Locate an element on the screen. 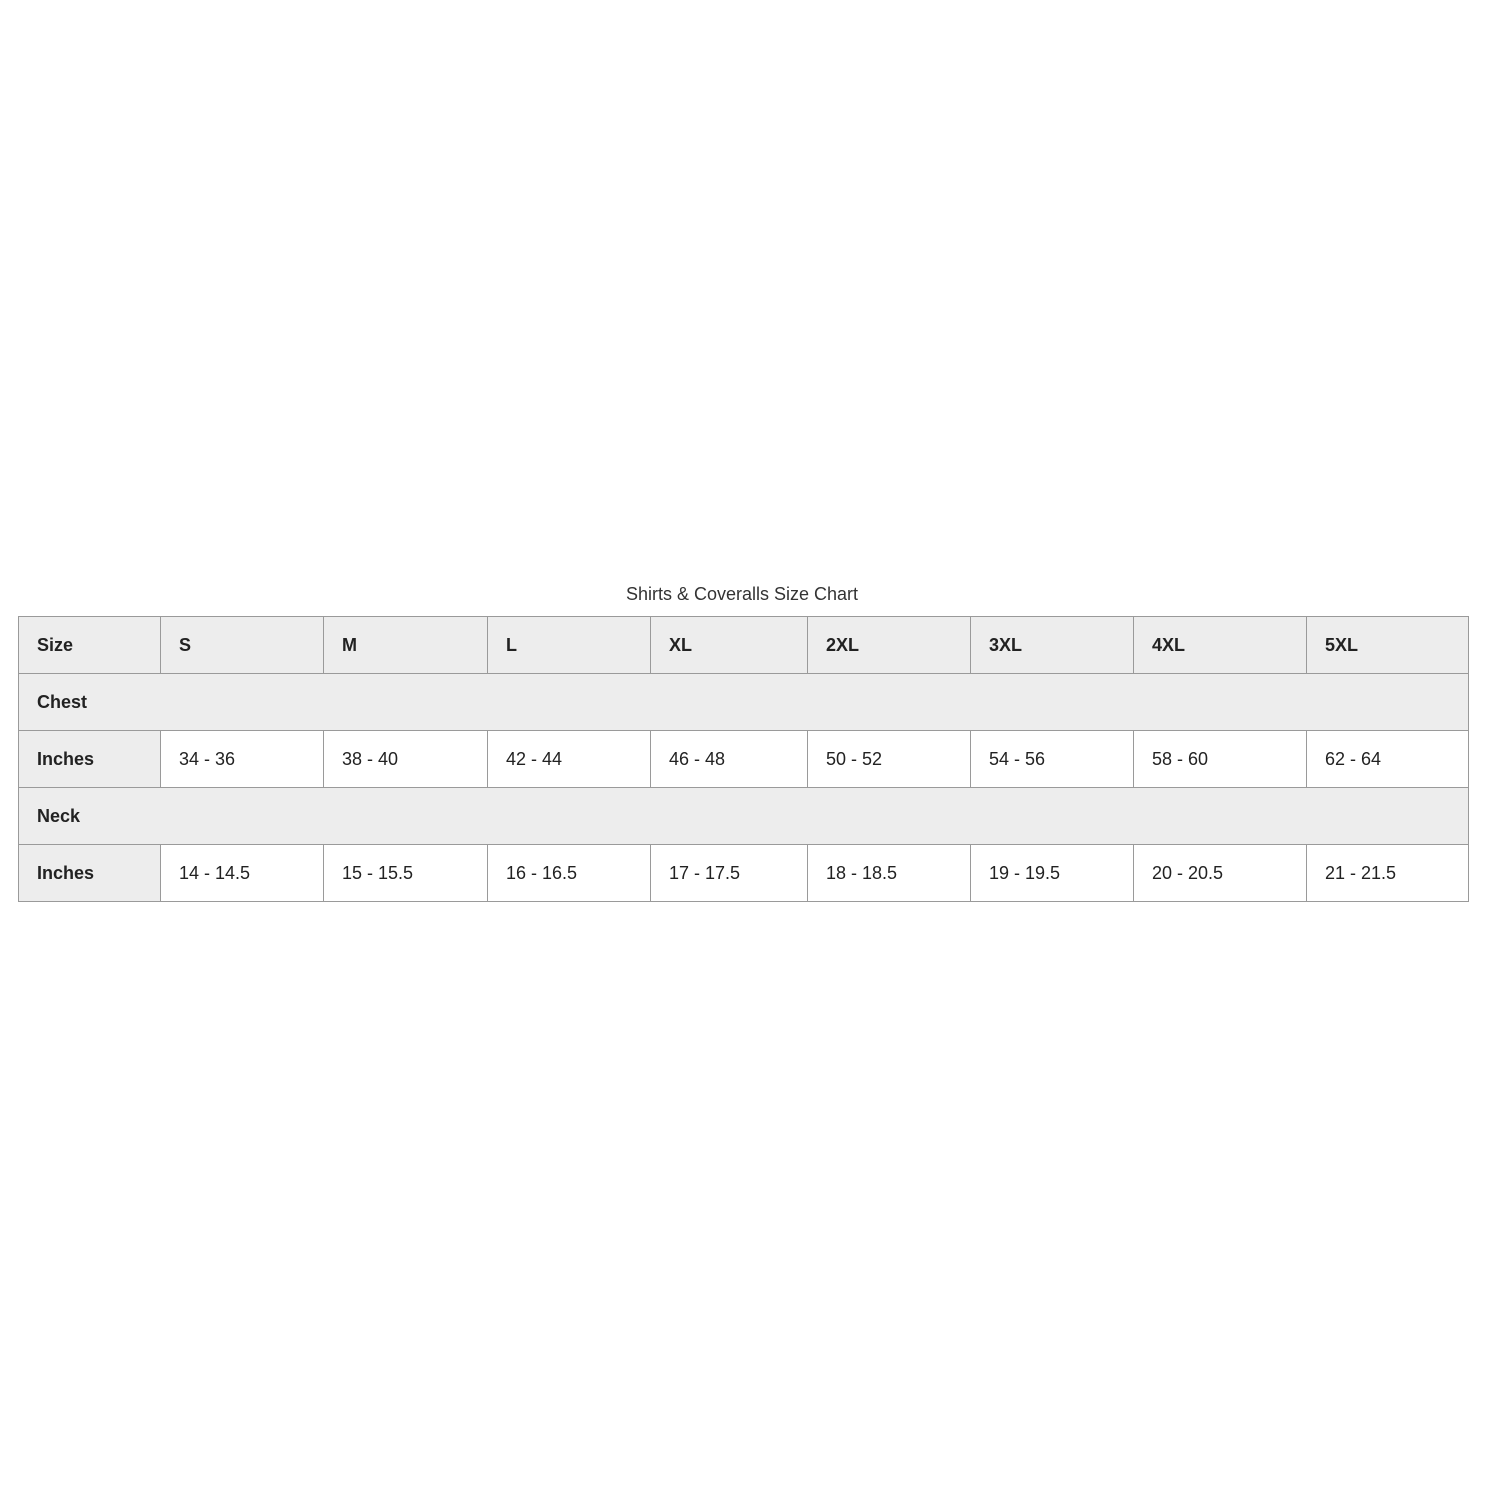 Image resolution: width=1500 pixels, height=1500 pixels. section-label: Neck is located at coordinates (743, 816).